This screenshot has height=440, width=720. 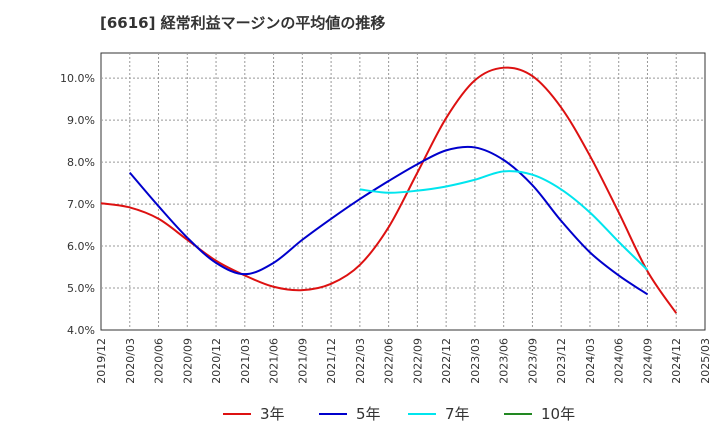 I want to click on y-axis-tick-labels: 4.0% 5.0% 6.0% 7.0% 8.0% 9.0% 10.0%, so click(x=77, y=204).